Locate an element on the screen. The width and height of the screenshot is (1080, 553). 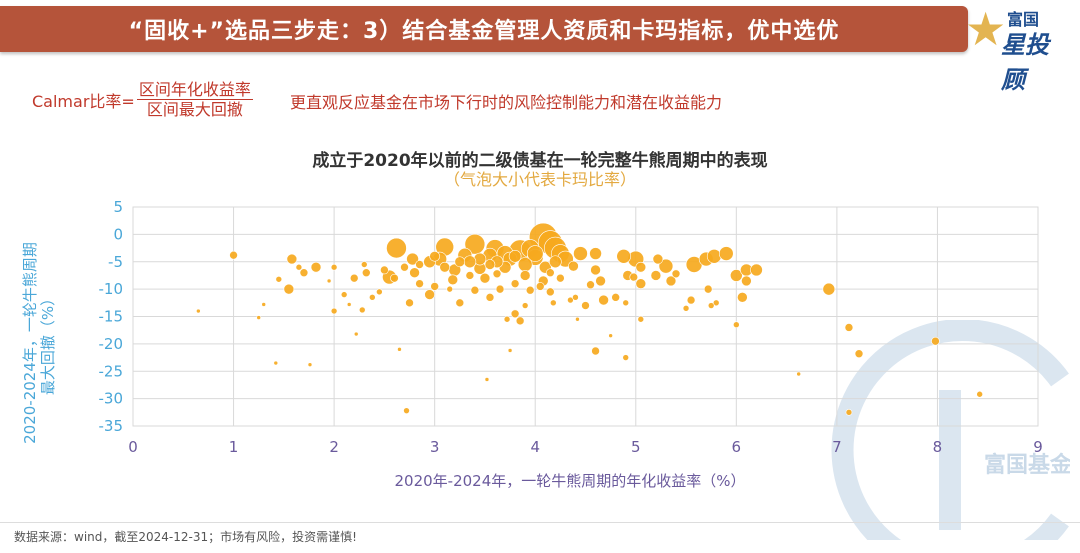
x-tick-label: 1 is located at coordinates (234, 447).